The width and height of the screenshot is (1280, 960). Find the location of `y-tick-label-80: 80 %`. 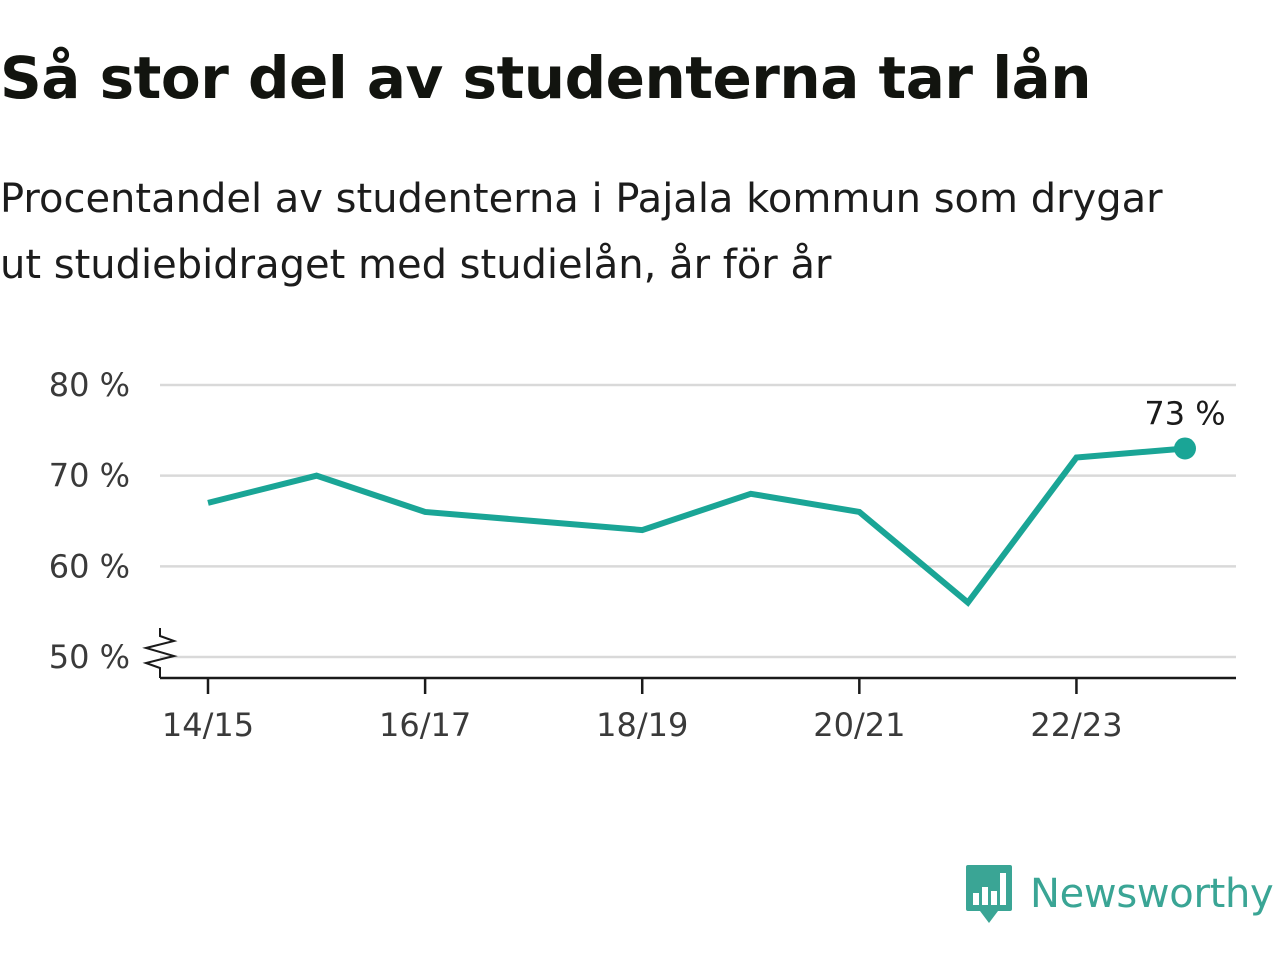

y-tick-label-80: 80 % is located at coordinates (89, 385).